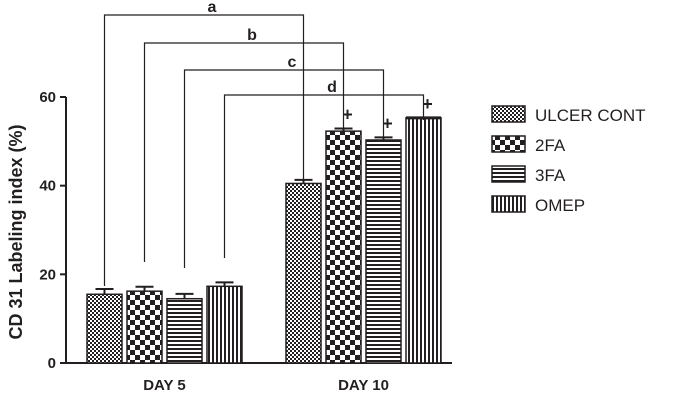  What do you see at coordinates (52, 363) in the screenshot?
I see `y-tick-label: 0` at bounding box center [52, 363].